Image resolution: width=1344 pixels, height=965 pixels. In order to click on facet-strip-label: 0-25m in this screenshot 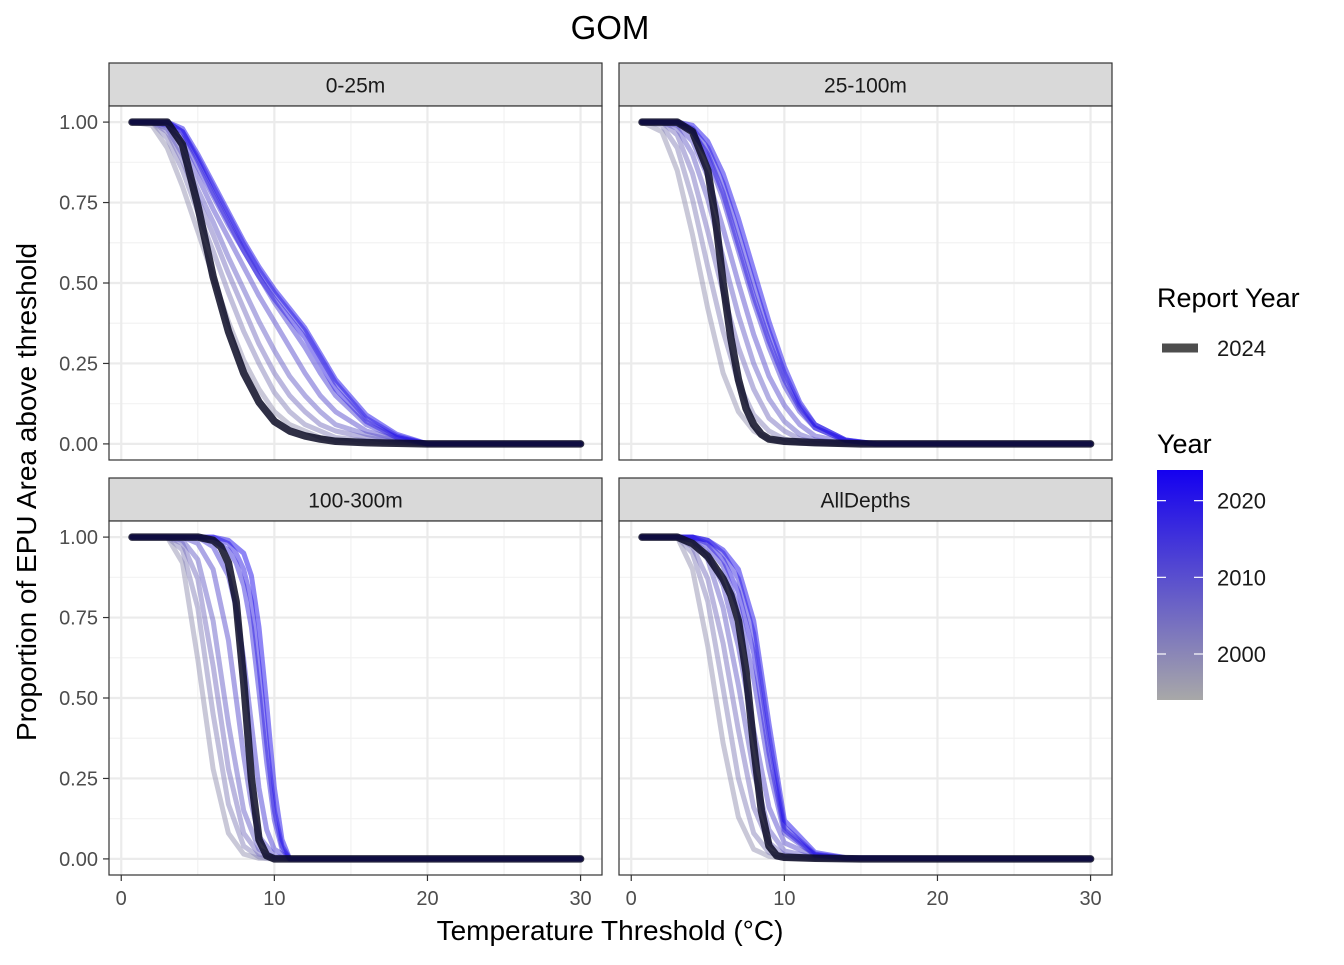, I will do `click(356, 86)`.